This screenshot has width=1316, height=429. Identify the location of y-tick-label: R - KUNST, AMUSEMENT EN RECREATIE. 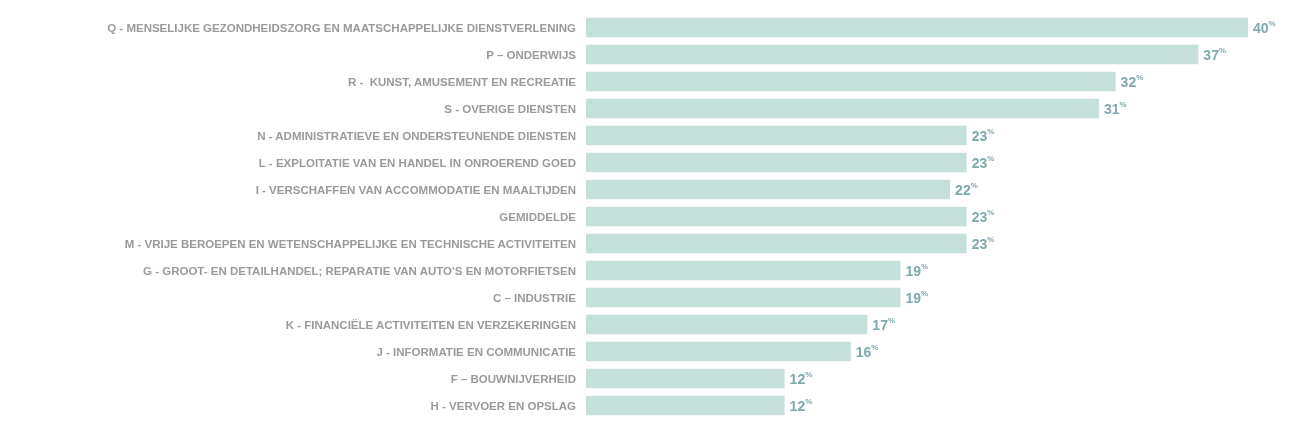
(462, 81).